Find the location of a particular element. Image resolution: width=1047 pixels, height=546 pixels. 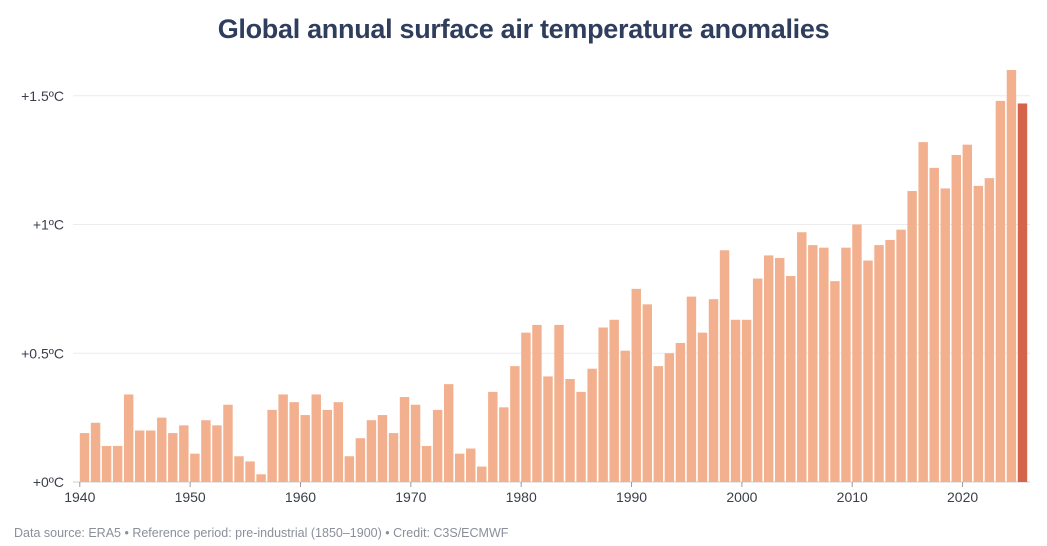

bar-1970 is located at coordinates (415, 443).